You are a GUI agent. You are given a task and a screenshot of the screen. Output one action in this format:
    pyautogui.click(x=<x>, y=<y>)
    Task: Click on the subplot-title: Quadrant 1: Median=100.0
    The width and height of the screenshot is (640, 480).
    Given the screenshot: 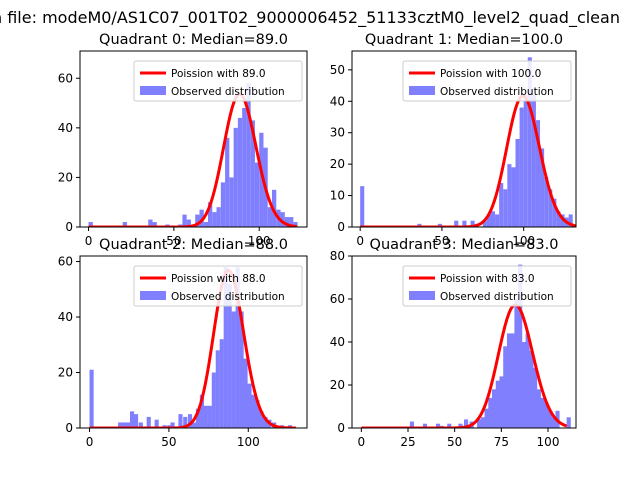 What is the action you would take?
    pyautogui.click(x=464, y=40)
    